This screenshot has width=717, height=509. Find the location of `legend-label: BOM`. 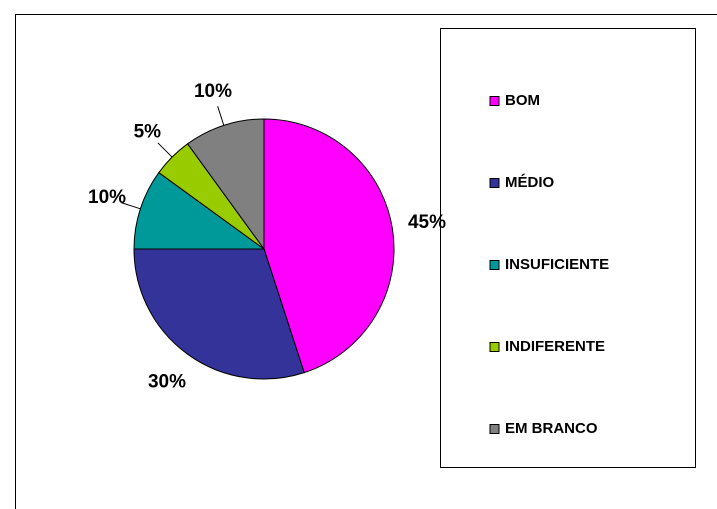

legend-label: BOM is located at coordinates (522, 100).